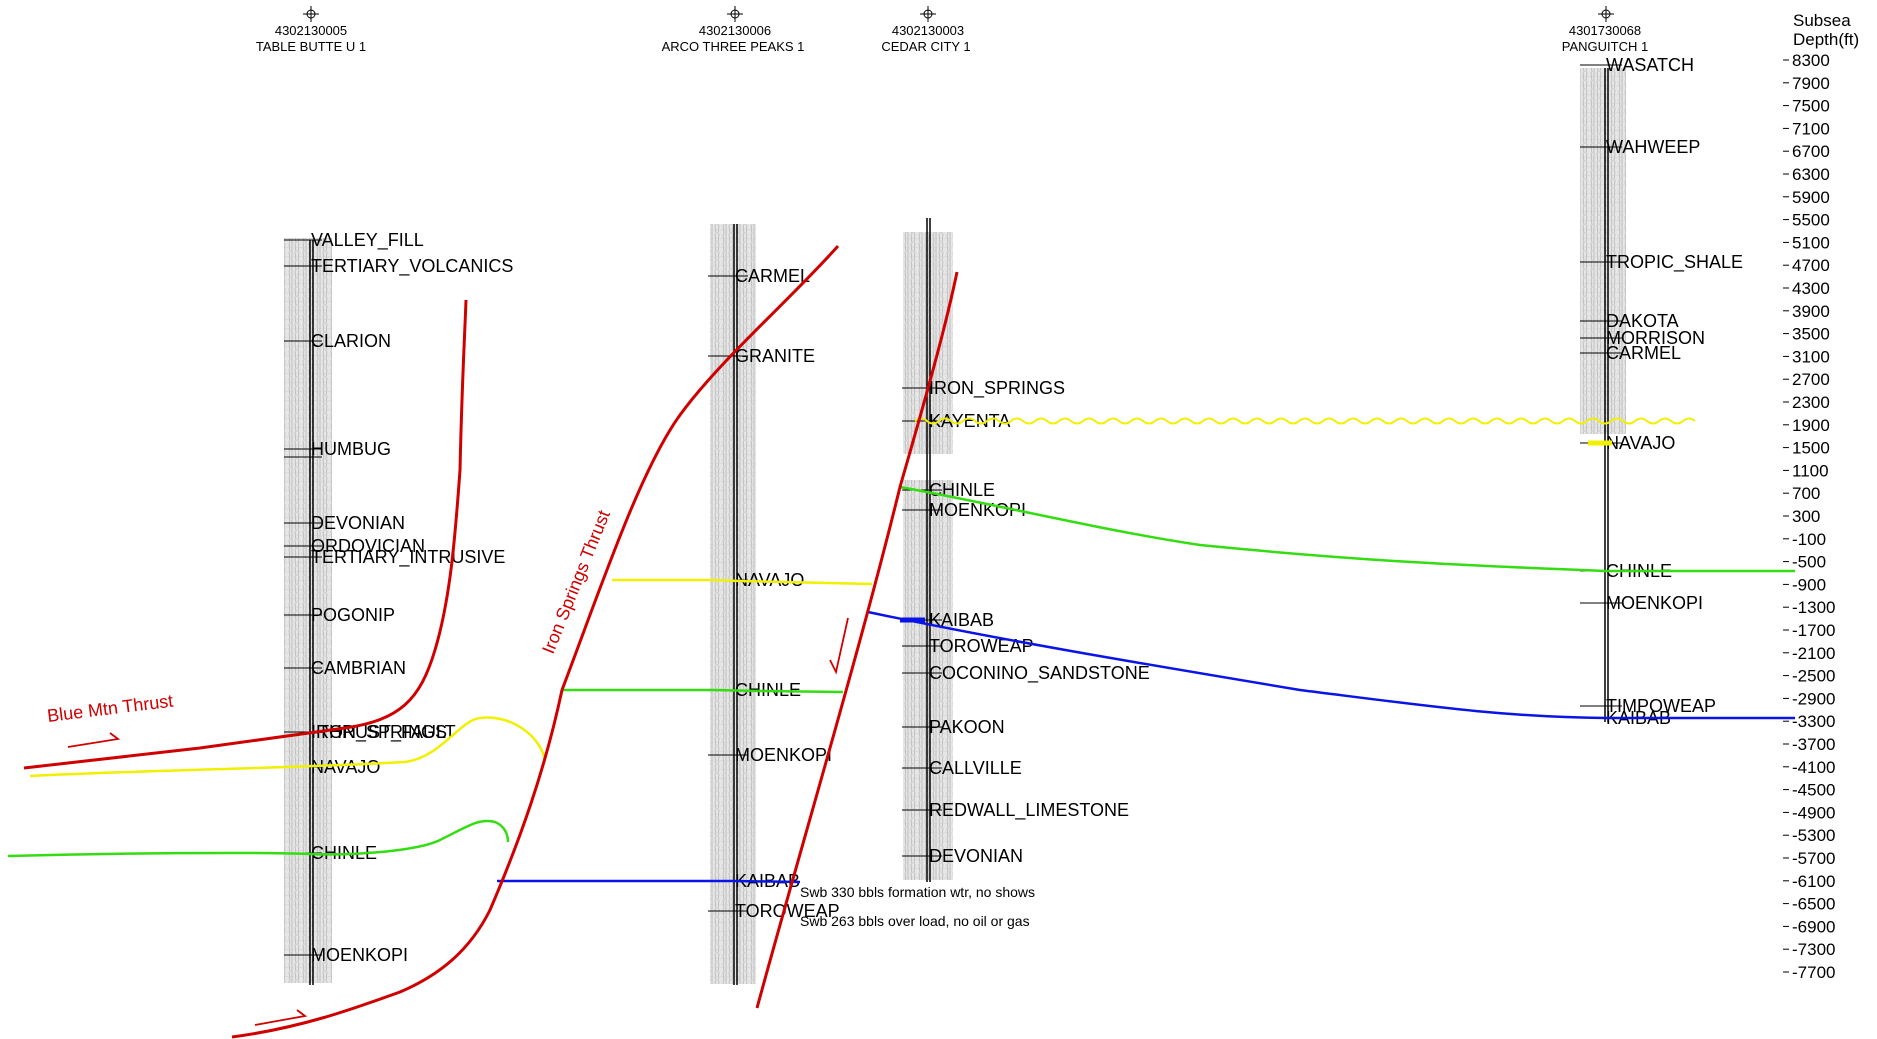 This screenshot has width=1877, height=1039. What do you see at coordinates (703, 691) in the screenshot?
I see `chinle-horizon-mid` at bounding box center [703, 691].